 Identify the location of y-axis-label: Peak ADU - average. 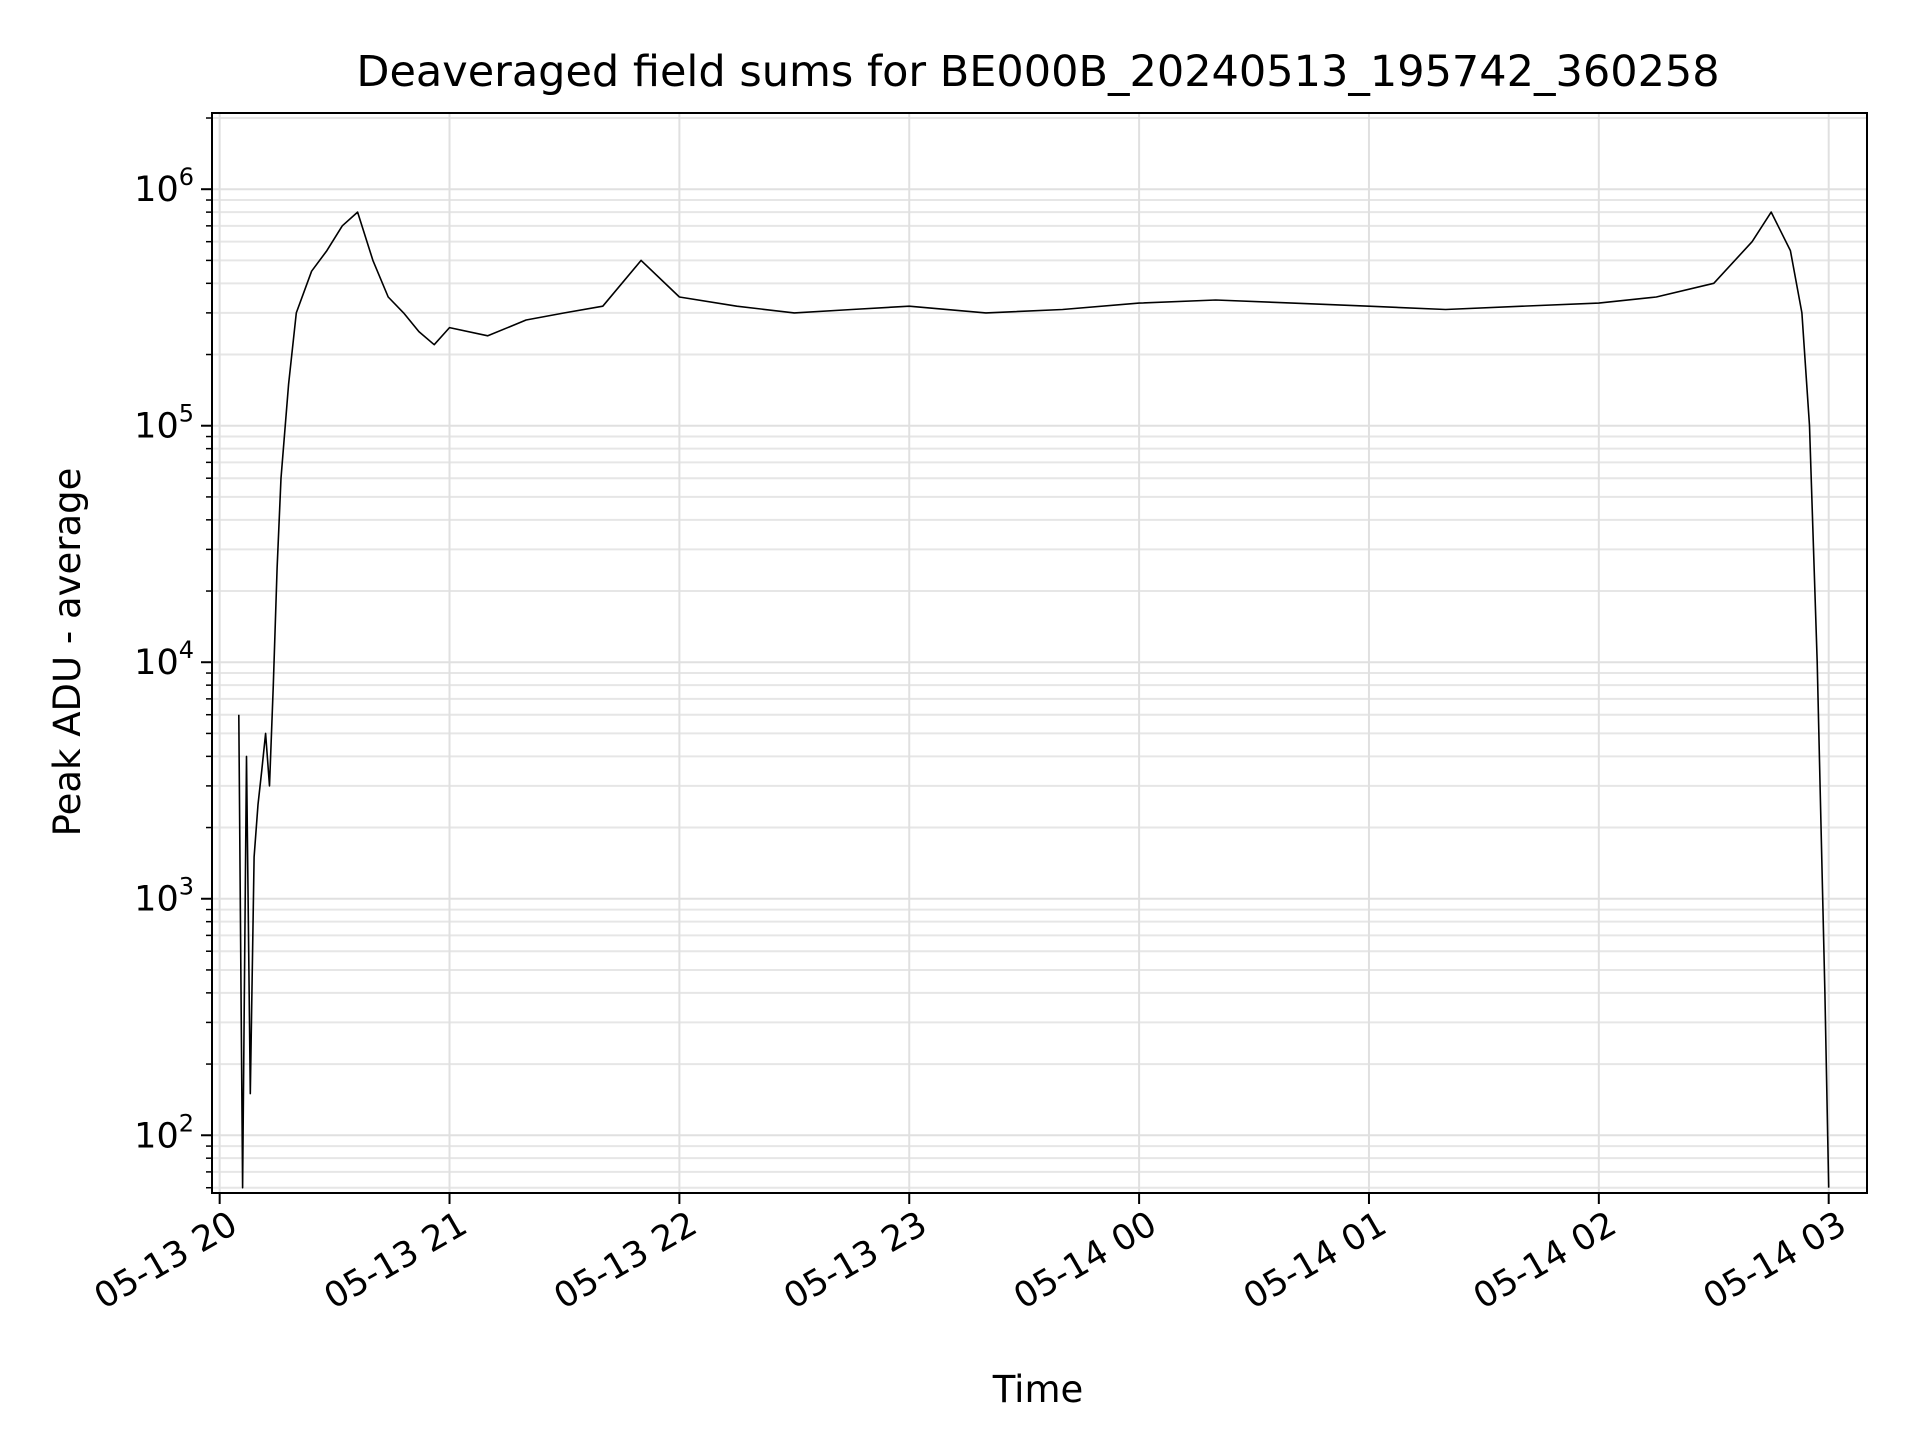
(67, 652).